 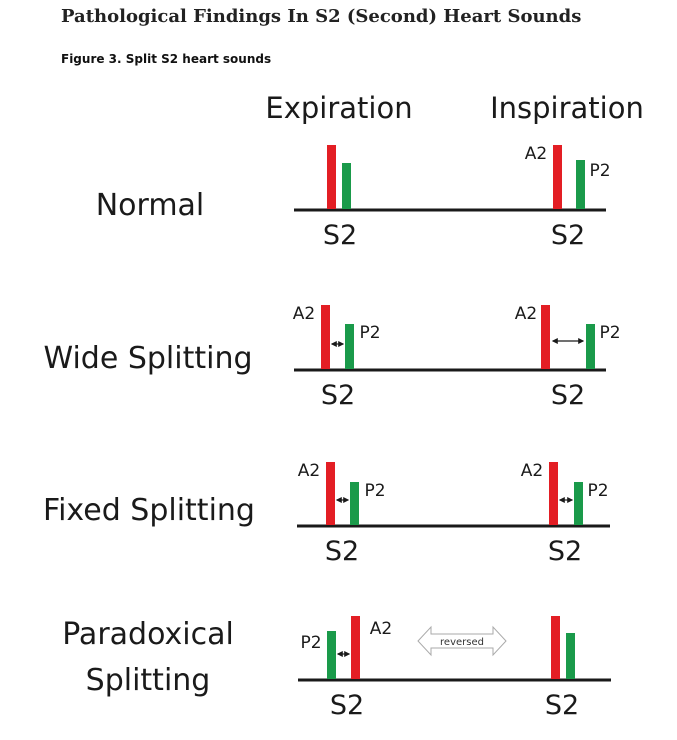 What do you see at coordinates (304, 314) in the screenshot?
I see `a2-label-wide-expiration: A2` at bounding box center [304, 314].